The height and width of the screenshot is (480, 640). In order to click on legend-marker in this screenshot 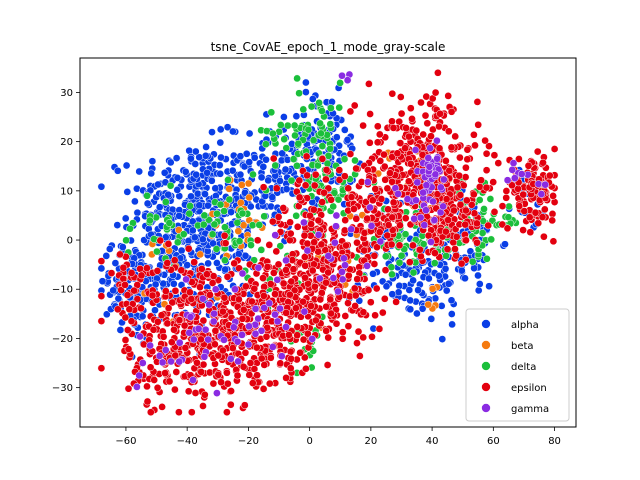, I will do `click(486, 387)`.